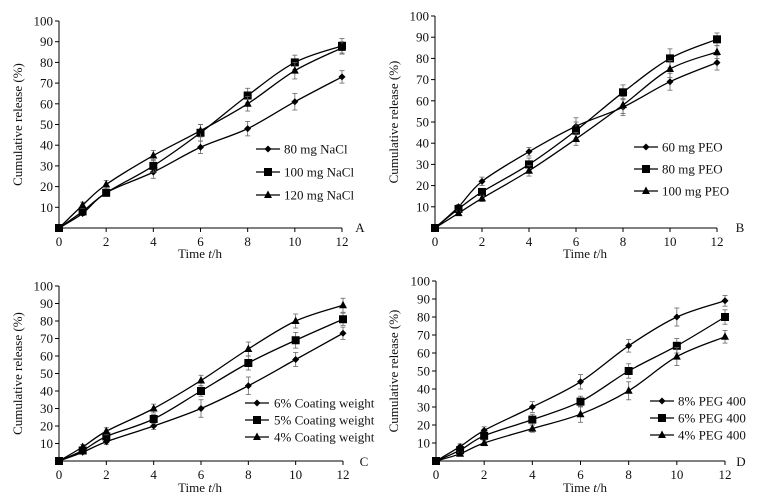 The height and width of the screenshot is (502, 772). I want to click on series-line, so click(200, 138).